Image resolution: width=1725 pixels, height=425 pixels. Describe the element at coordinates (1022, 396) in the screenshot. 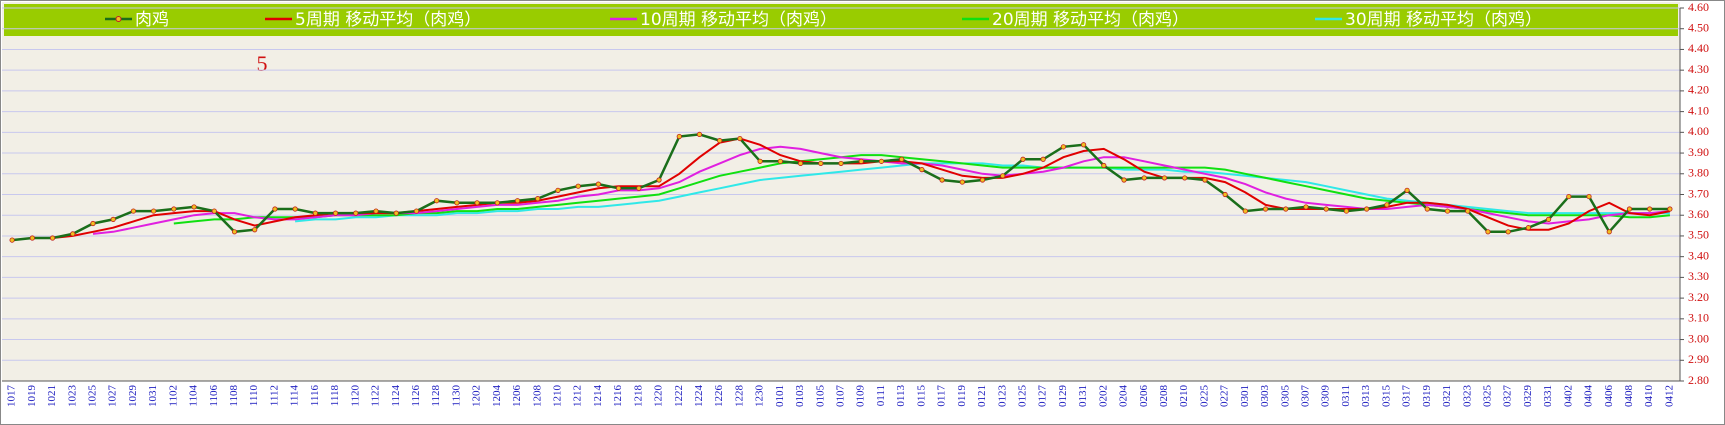

I see `x-tick-label: 0125` at that location.